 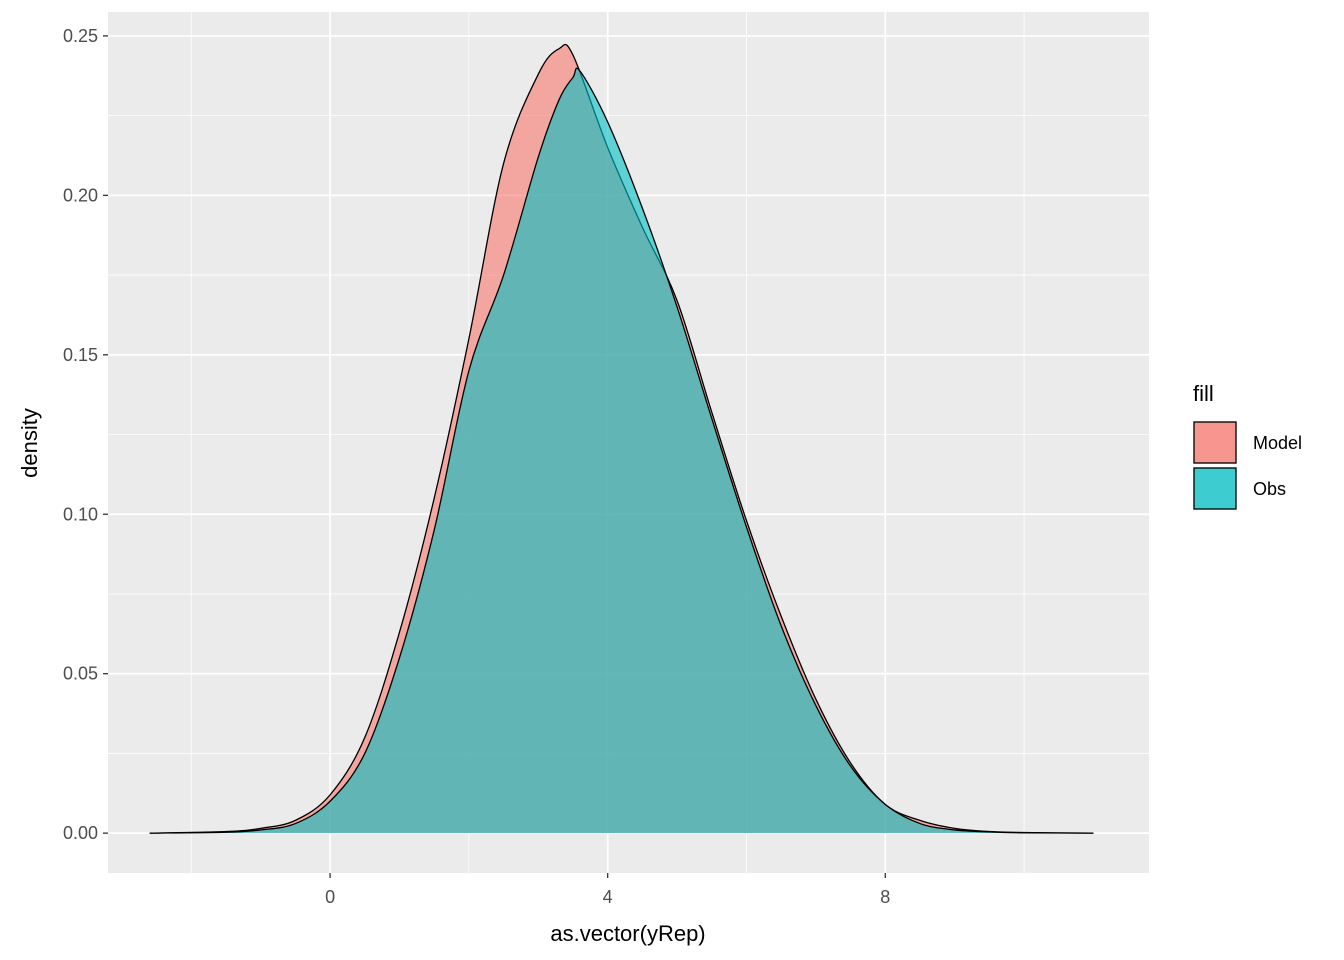 I want to click on x-tick-label: 4, so click(x=608, y=897).